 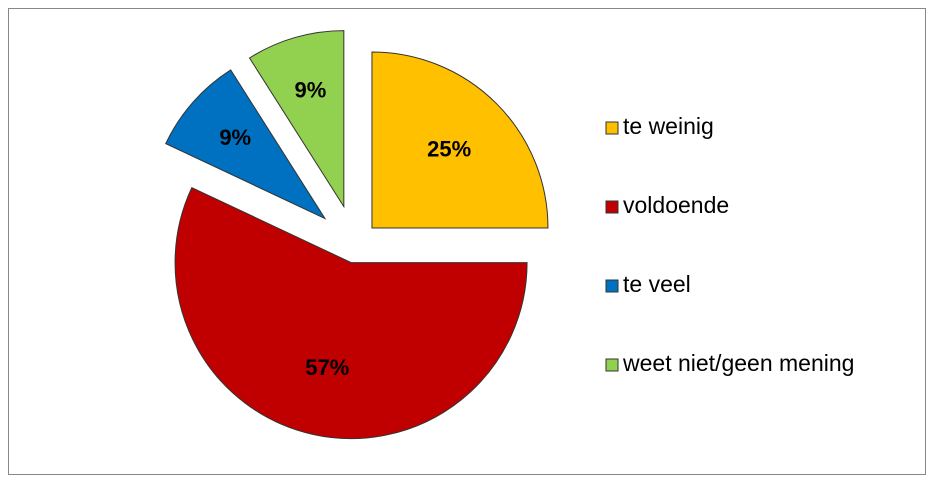 What do you see at coordinates (738, 363) in the screenshot?
I see `legend-label: weet niet/geen mening` at bounding box center [738, 363].